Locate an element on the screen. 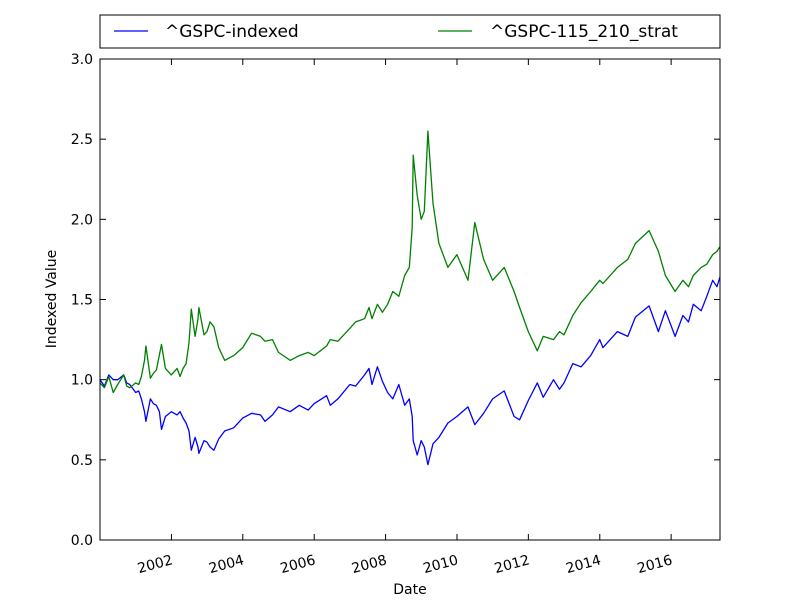 The height and width of the screenshot is (600, 800). y-tick-label: 1.0 is located at coordinates (82, 381).